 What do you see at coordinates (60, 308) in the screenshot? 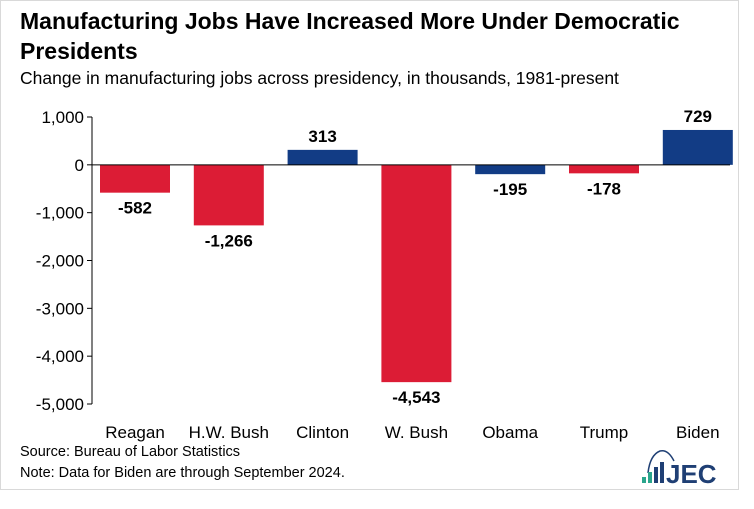
I see `y-tick-label: -3,000` at bounding box center [60, 308].